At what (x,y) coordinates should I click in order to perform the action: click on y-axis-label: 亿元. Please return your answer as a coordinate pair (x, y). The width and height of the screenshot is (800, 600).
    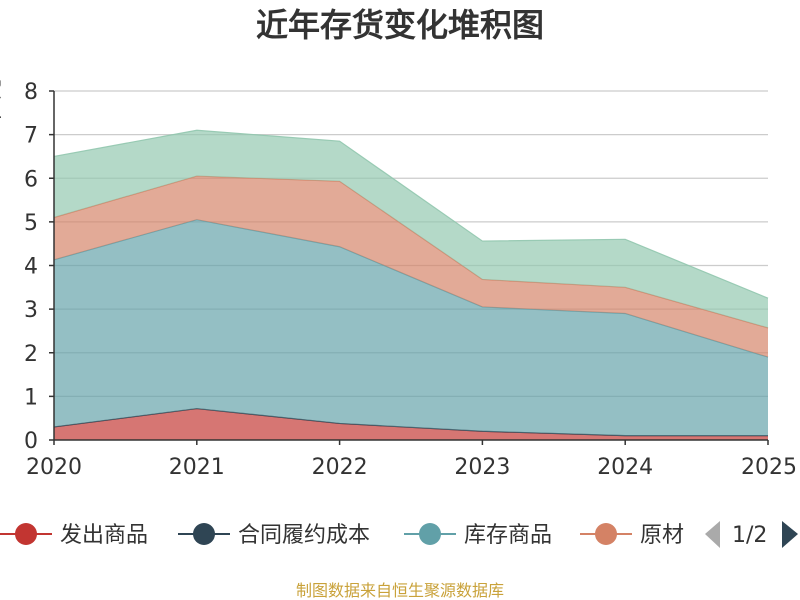
    Looking at the image, I should click on (2, 100).